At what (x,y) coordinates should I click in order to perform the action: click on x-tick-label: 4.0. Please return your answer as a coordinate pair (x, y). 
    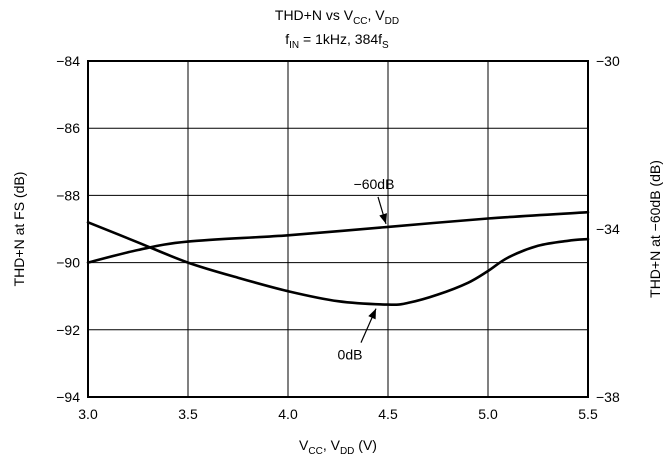
    Looking at the image, I should click on (288, 414).